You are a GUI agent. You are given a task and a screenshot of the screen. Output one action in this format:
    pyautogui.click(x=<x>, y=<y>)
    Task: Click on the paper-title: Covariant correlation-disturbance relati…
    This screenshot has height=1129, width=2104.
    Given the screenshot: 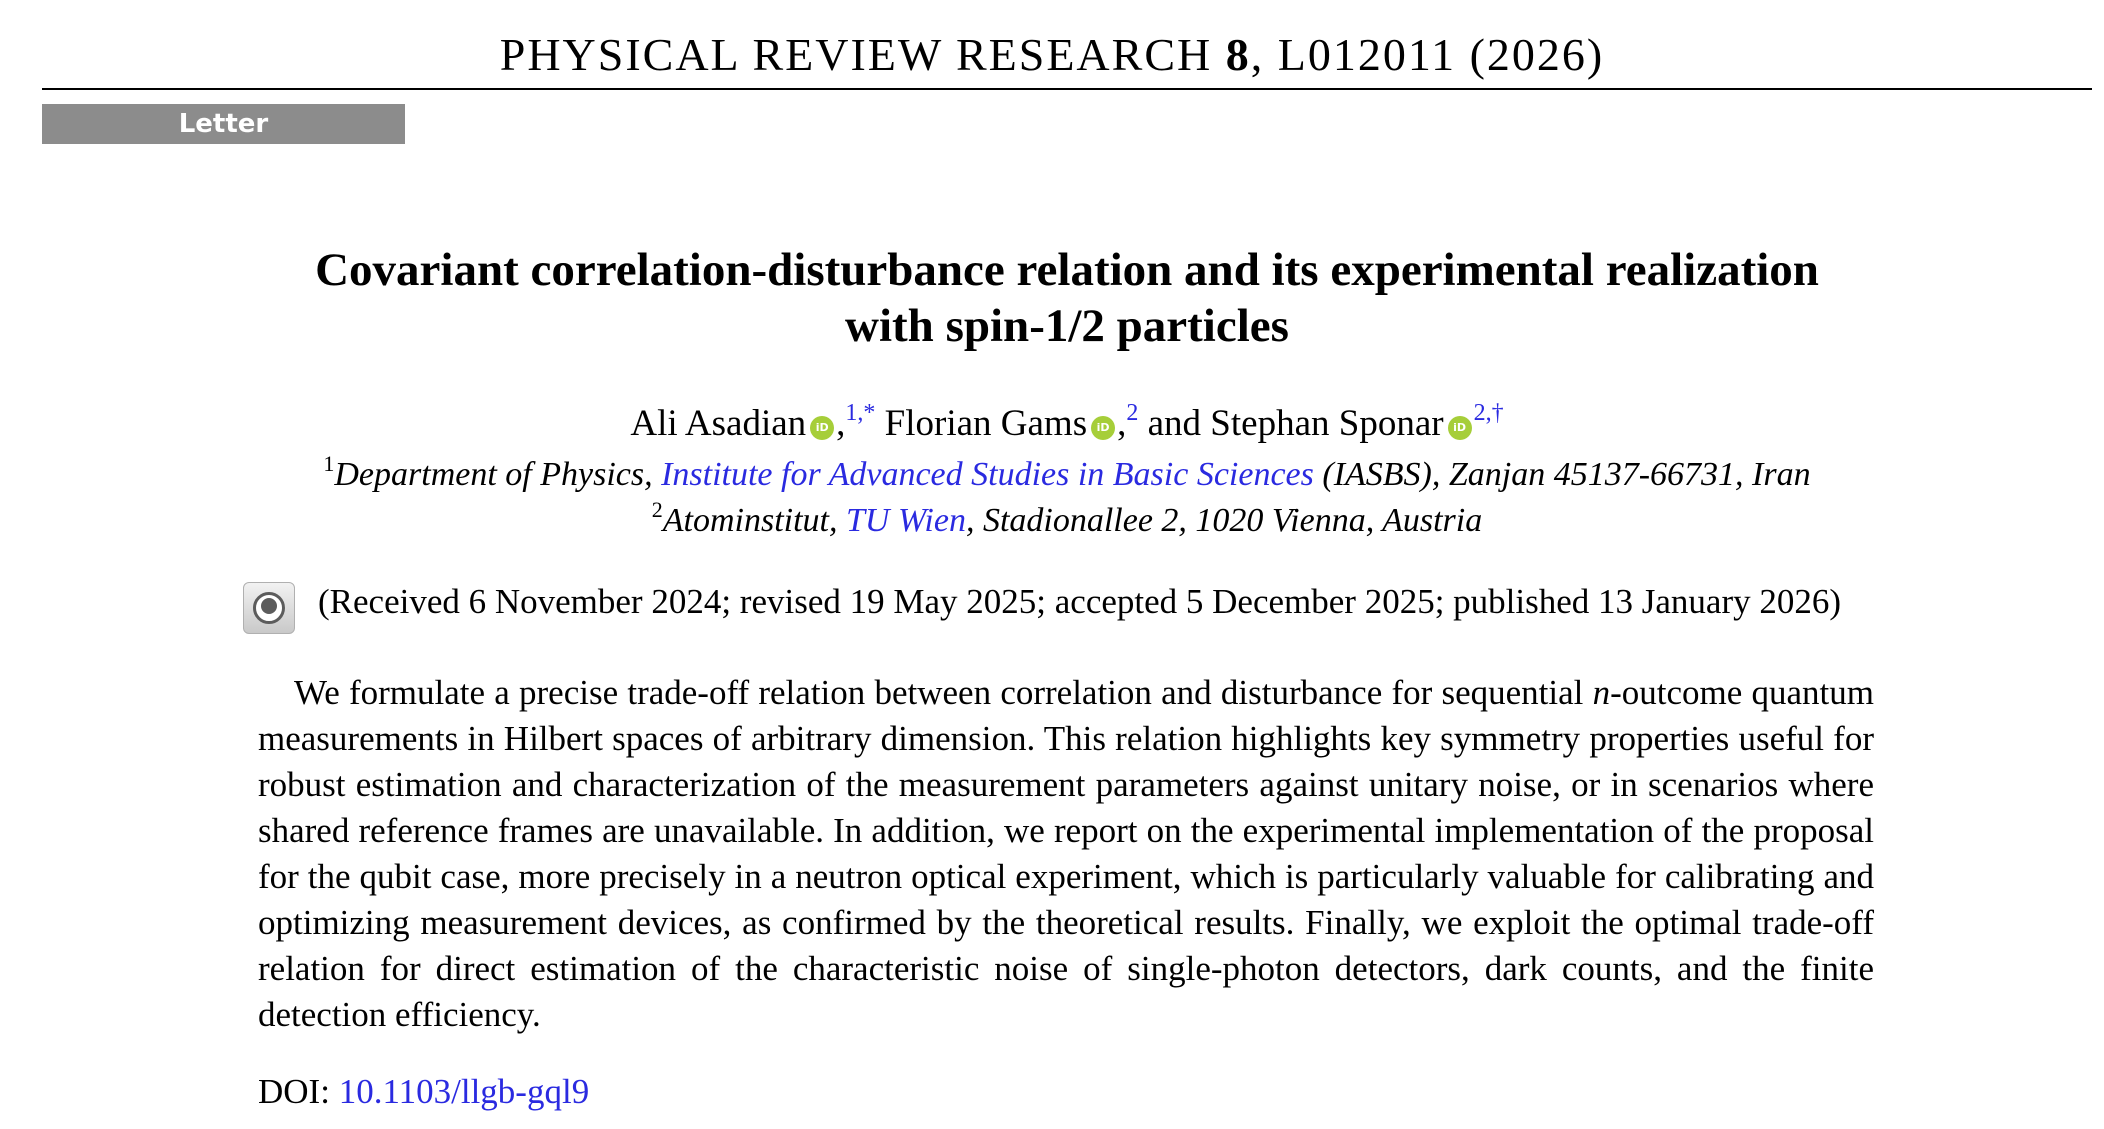 What is the action you would take?
    pyautogui.click(x=1052, y=298)
    